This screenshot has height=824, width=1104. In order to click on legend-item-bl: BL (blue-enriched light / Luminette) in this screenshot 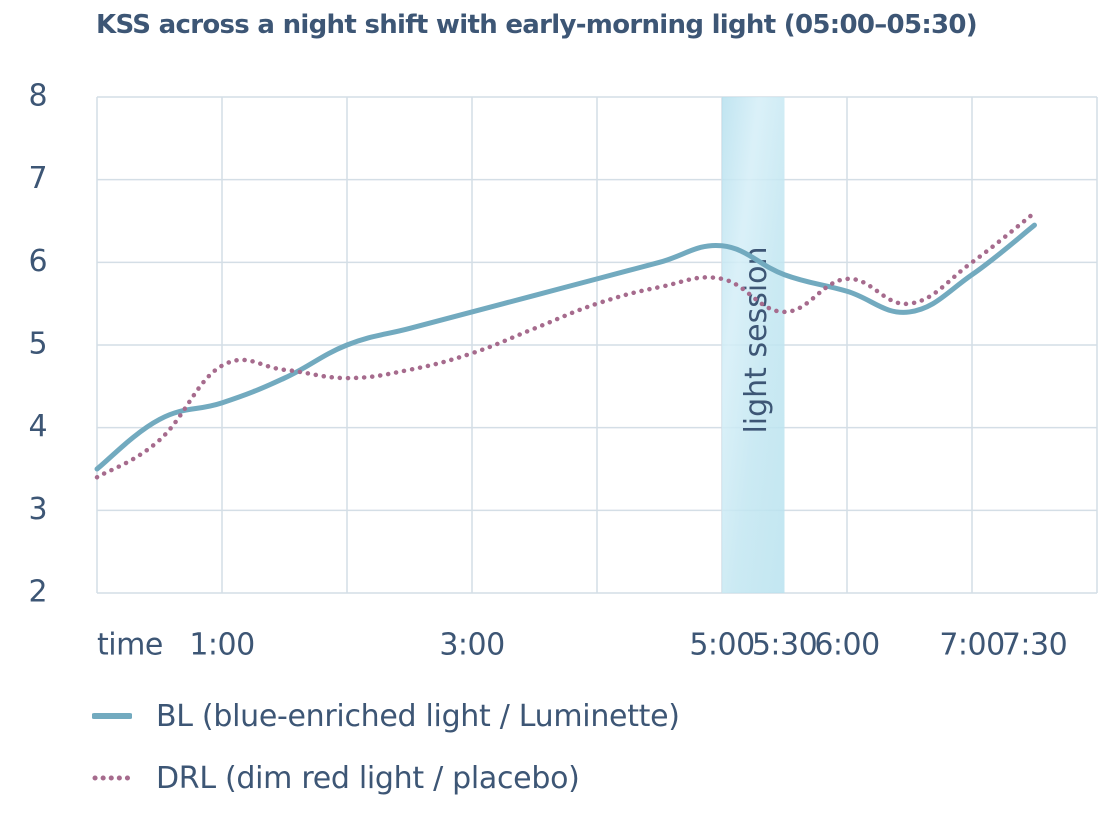, I will do `click(386, 716)`.